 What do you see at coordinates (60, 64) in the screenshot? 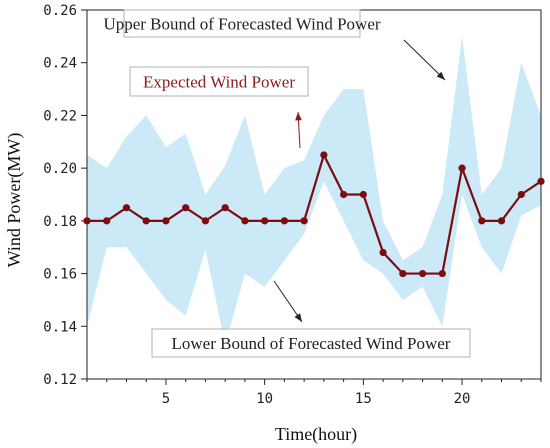
I see `y-tick-label: 0.24` at bounding box center [60, 64].